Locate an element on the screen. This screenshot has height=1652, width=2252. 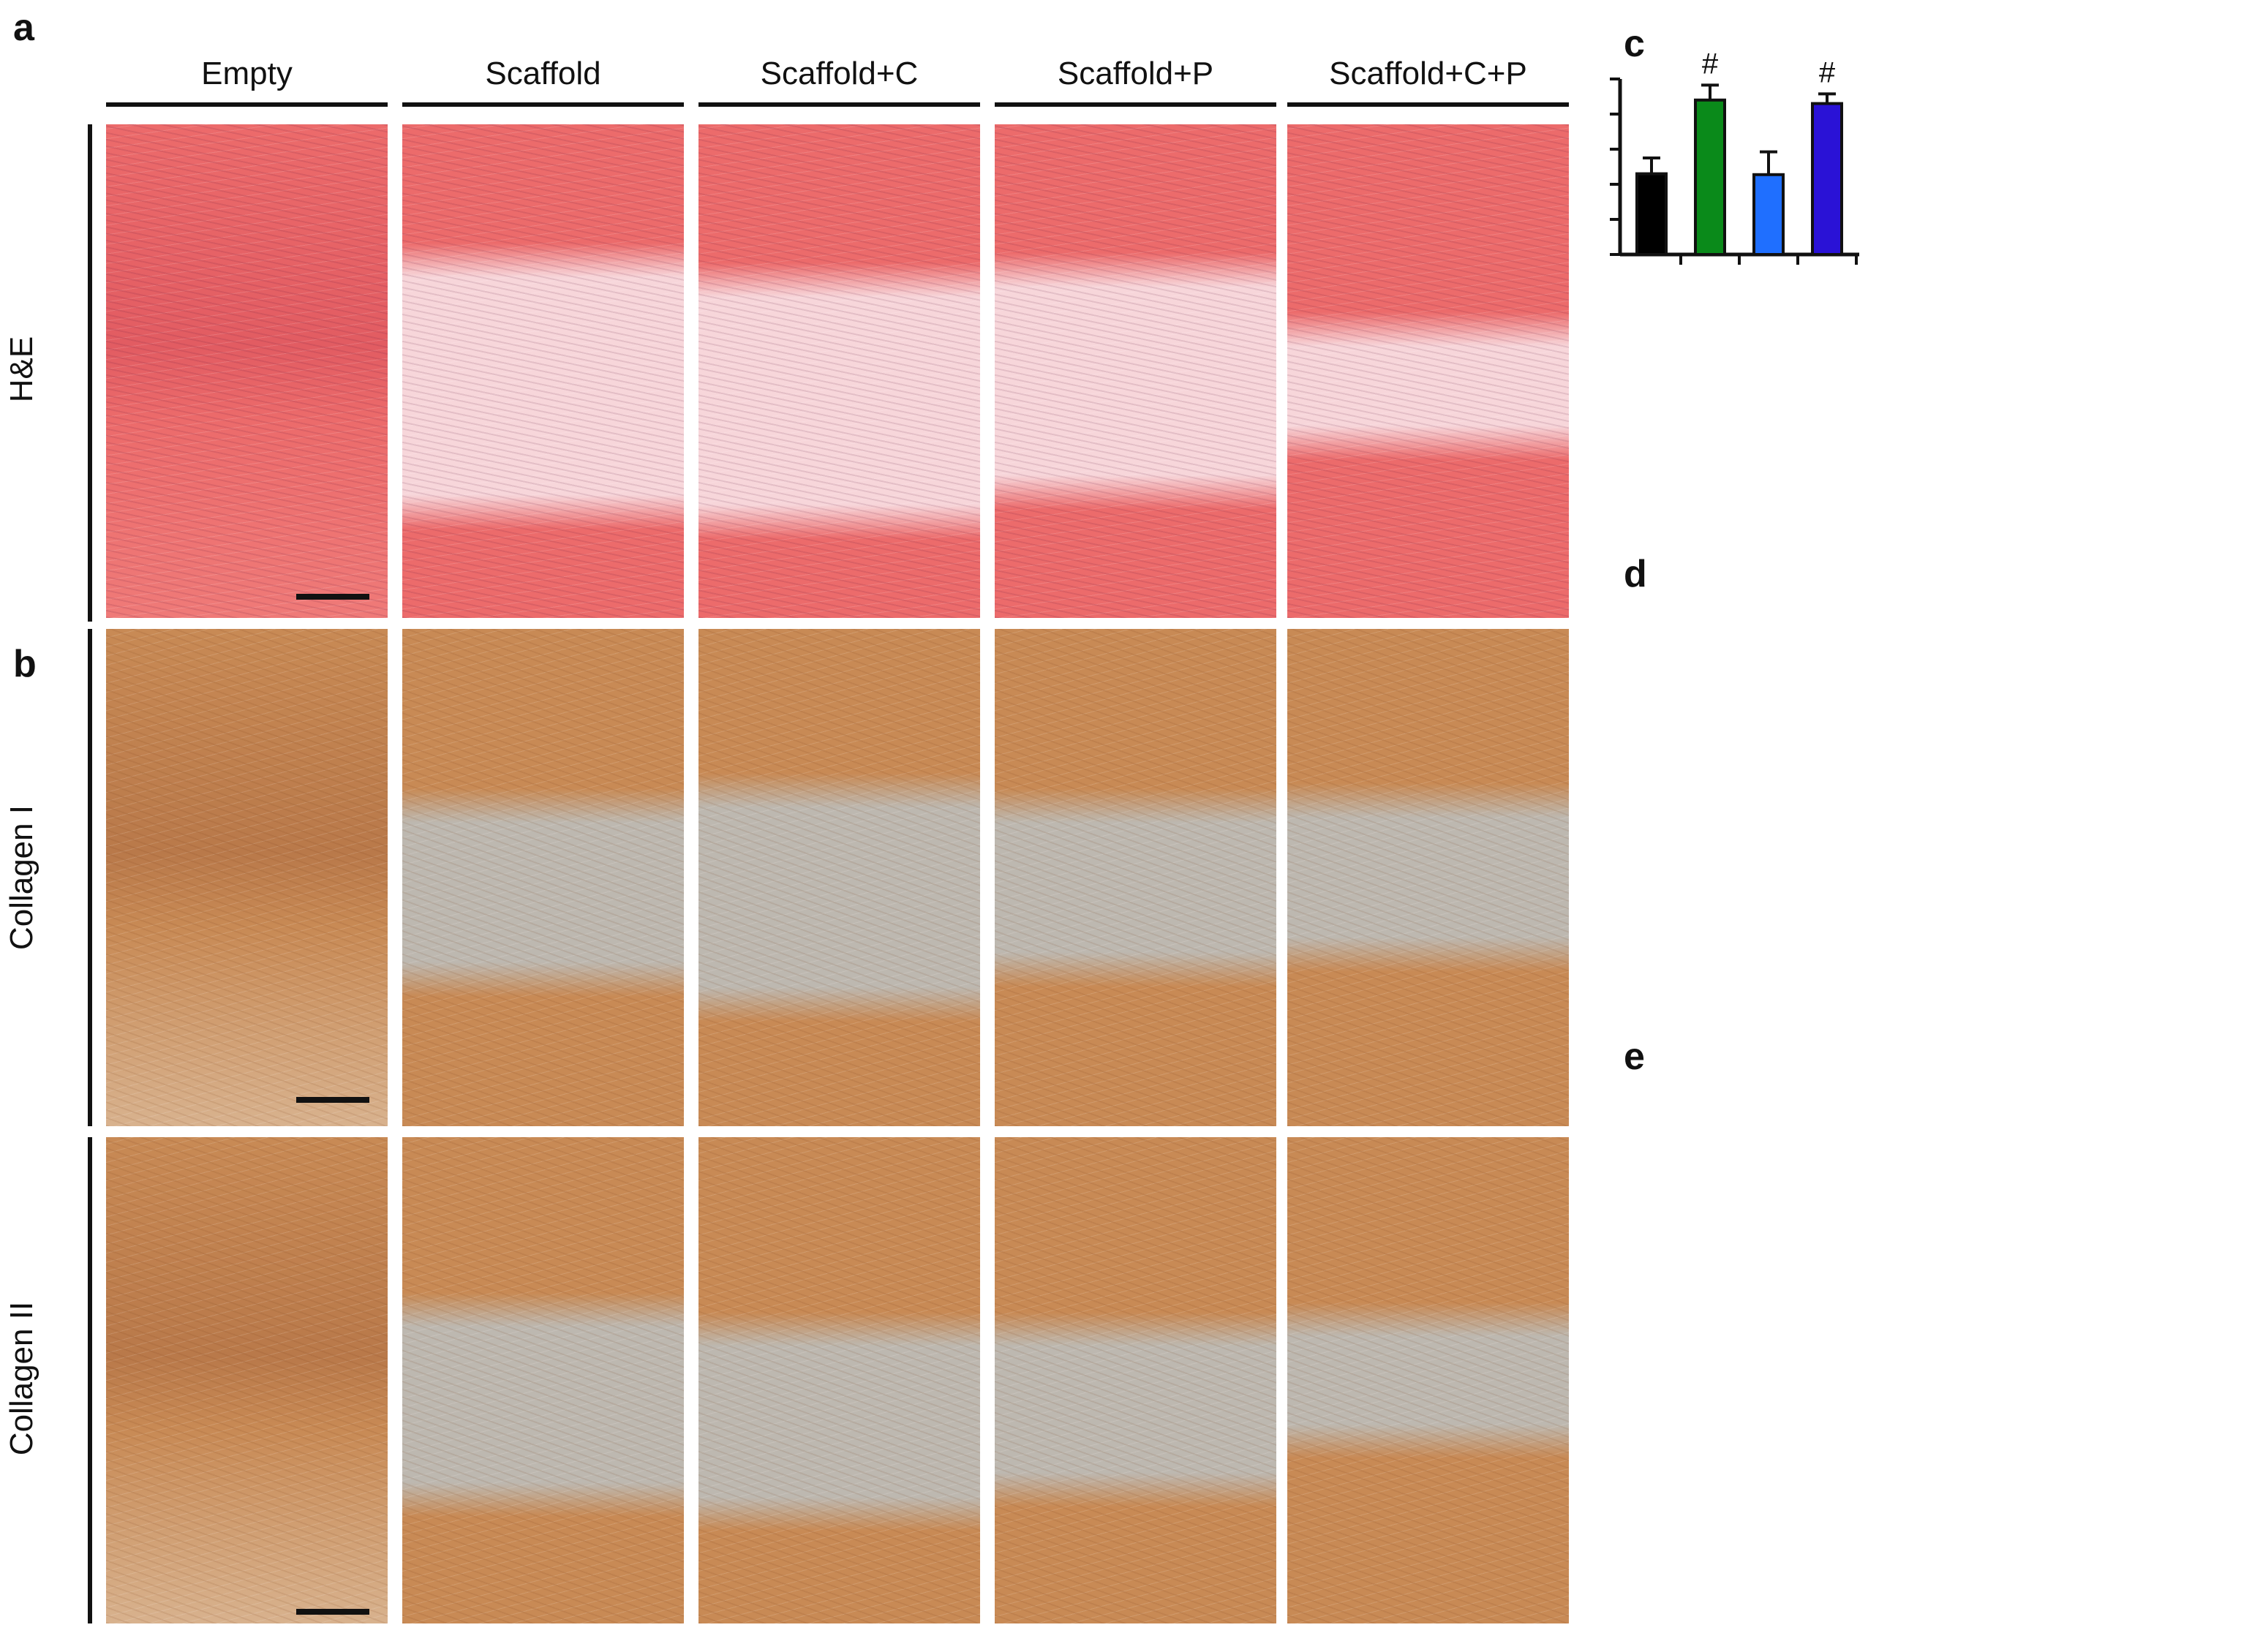
panel-label-a: a is located at coordinates (23, 28).